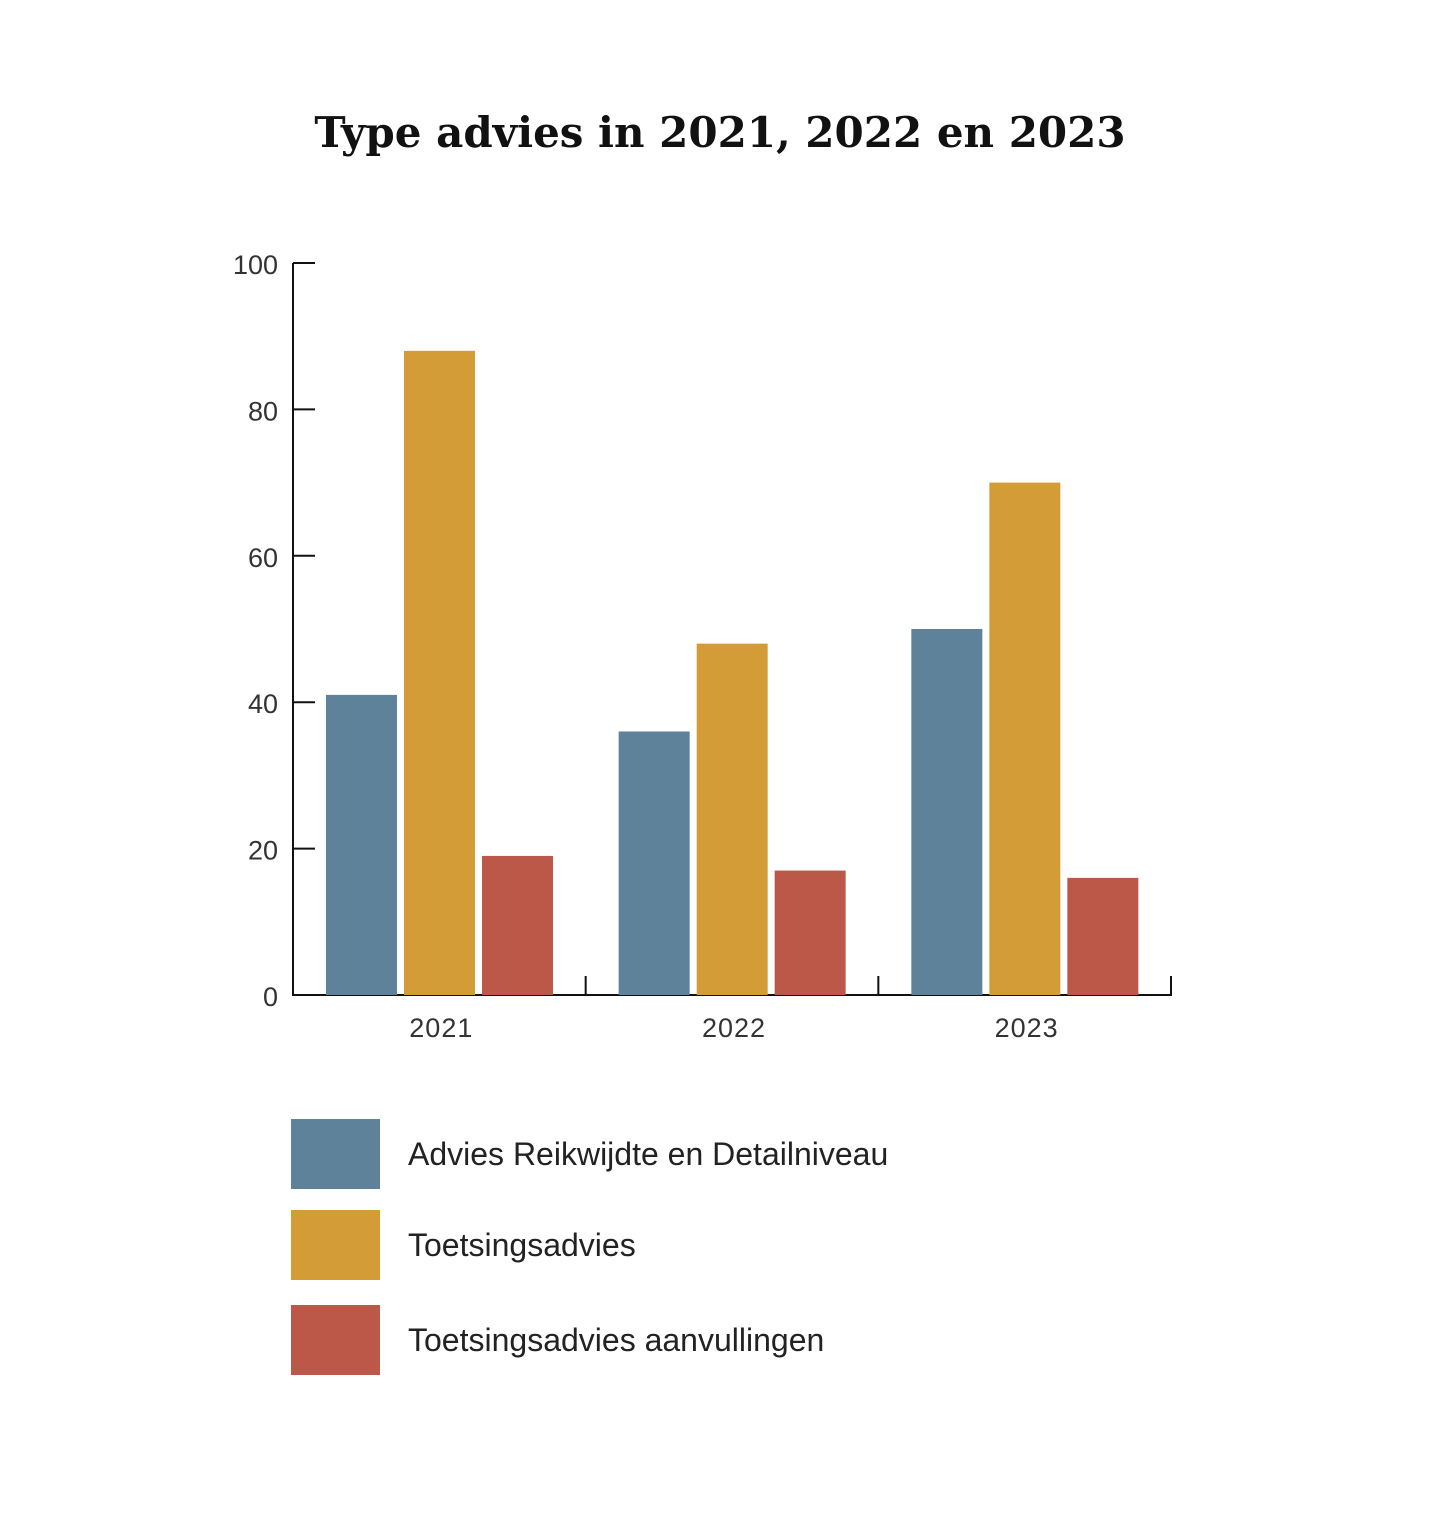  Describe the element at coordinates (720, 132) in the screenshot. I see `chart-title: Type advies in 2021, 2022 en 2023` at that location.